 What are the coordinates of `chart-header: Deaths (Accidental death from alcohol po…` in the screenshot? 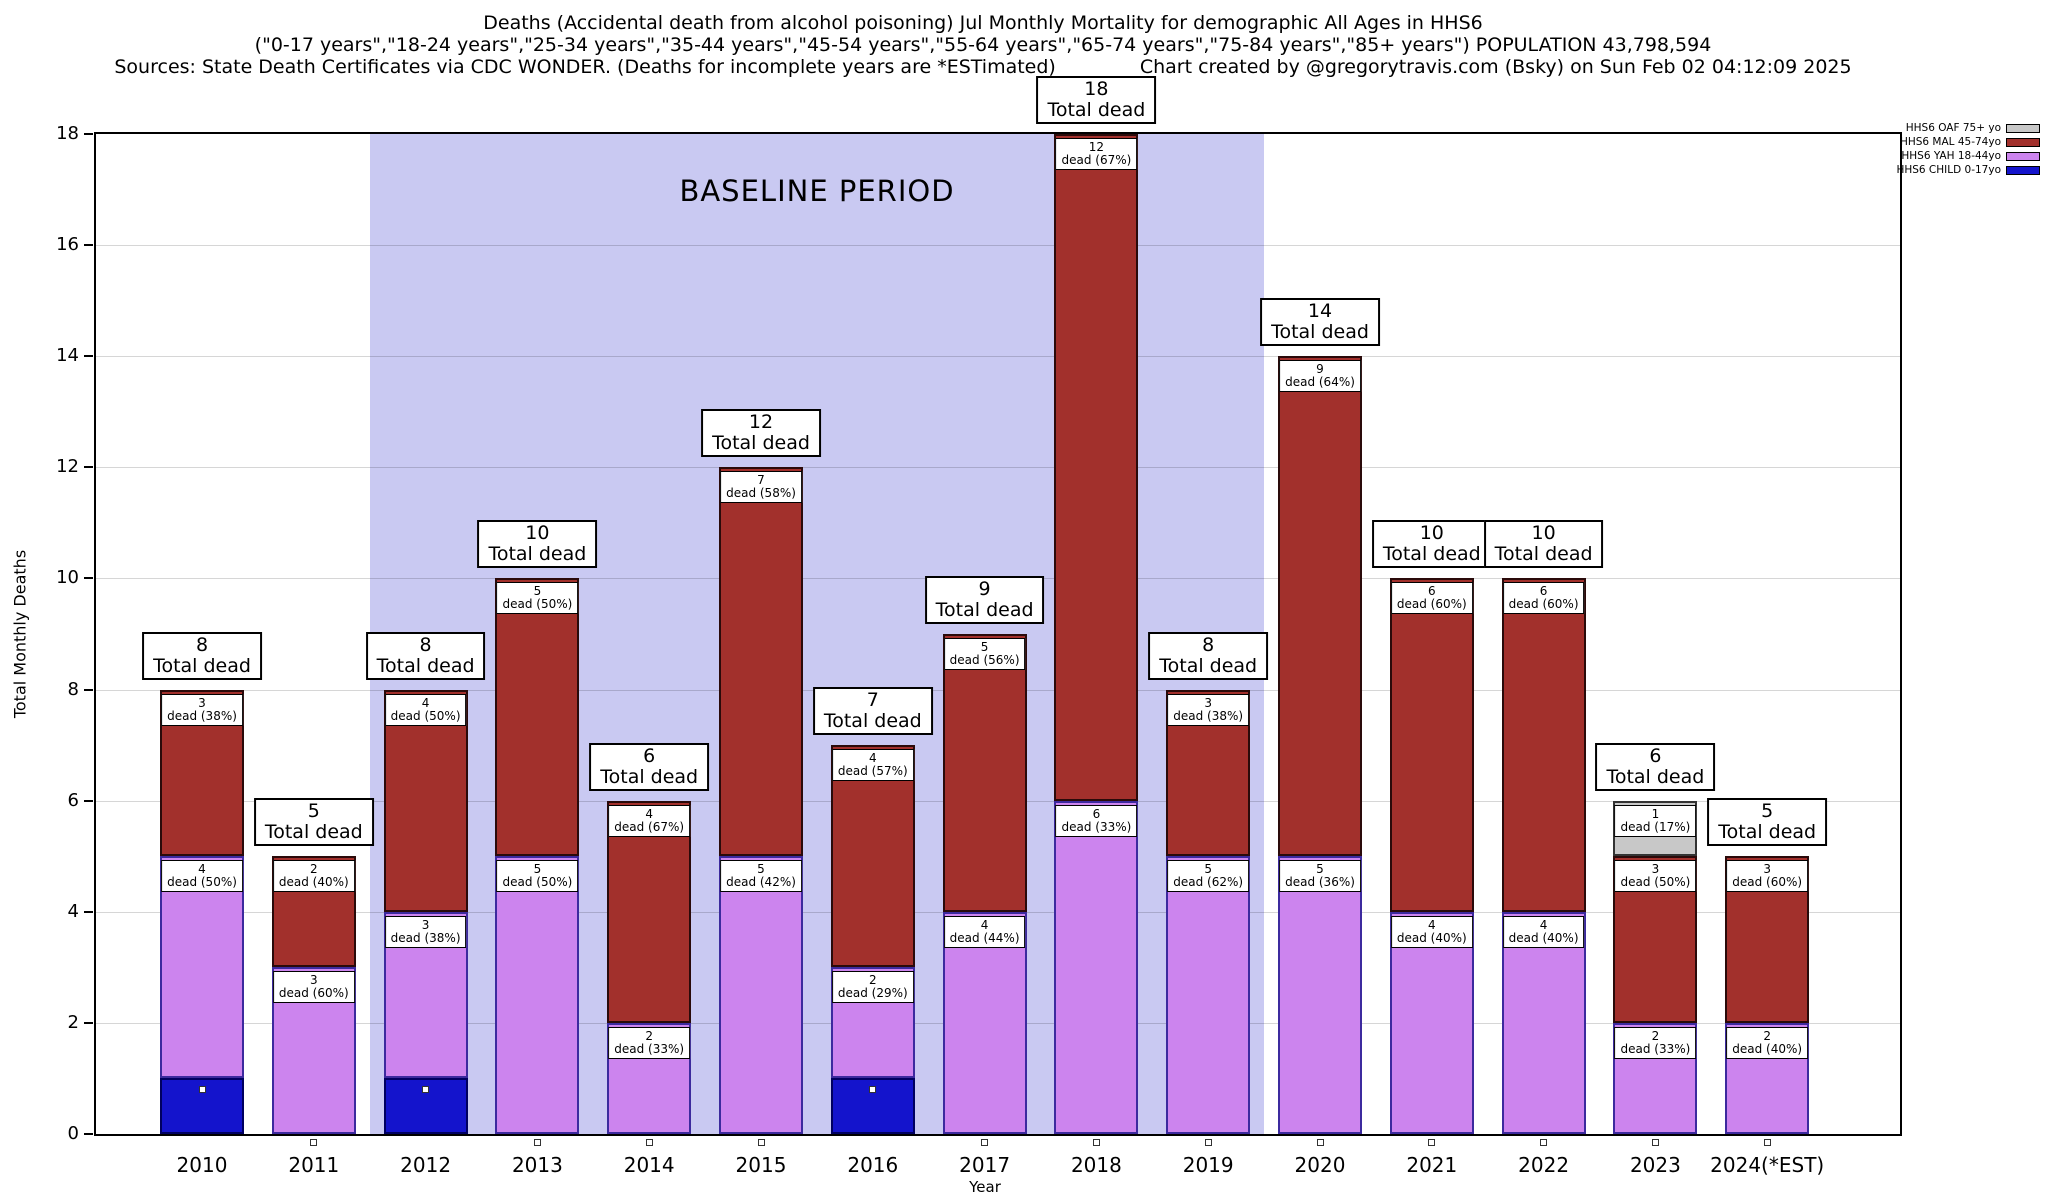 It's located at (983, 45).